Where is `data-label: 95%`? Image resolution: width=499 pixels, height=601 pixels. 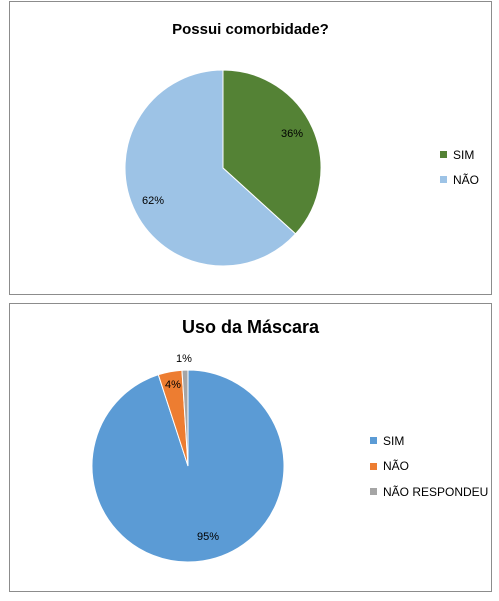 data-label: 95% is located at coordinates (208, 537).